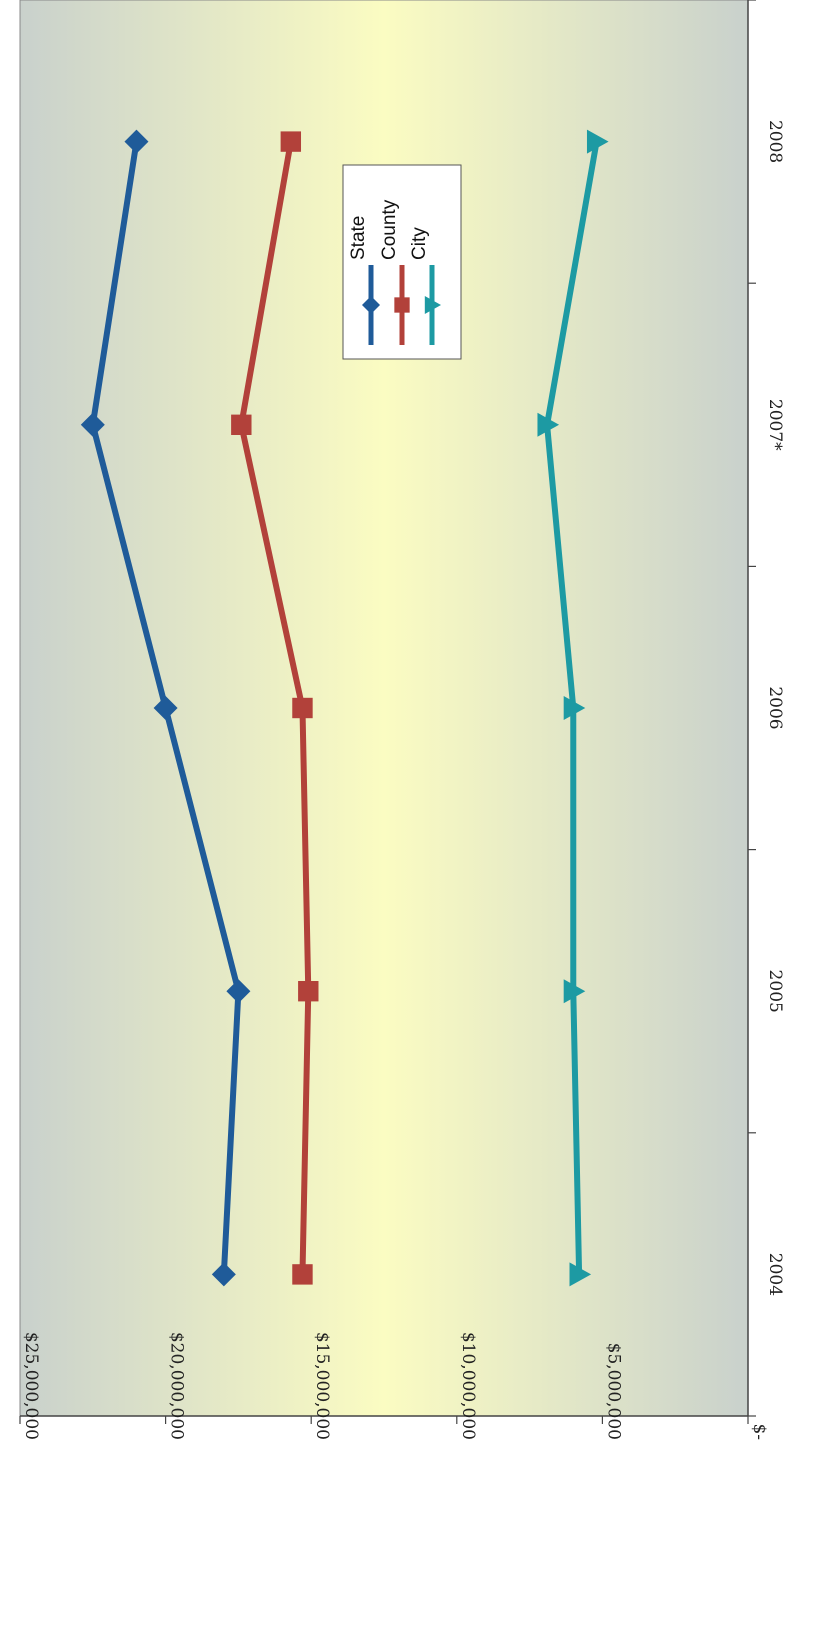 The height and width of the screenshot is (1644, 829). I want to click on point-state-2005, so click(238, 991).